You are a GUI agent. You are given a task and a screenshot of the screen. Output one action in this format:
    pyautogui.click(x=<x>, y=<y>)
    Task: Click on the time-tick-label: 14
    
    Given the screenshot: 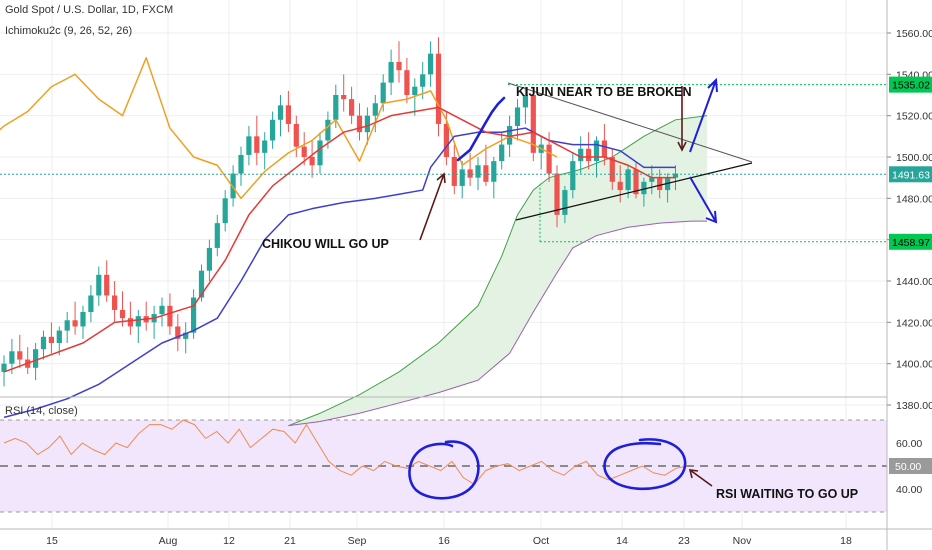 What is the action you would take?
    pyautogui.click(x=622, y=541)
    